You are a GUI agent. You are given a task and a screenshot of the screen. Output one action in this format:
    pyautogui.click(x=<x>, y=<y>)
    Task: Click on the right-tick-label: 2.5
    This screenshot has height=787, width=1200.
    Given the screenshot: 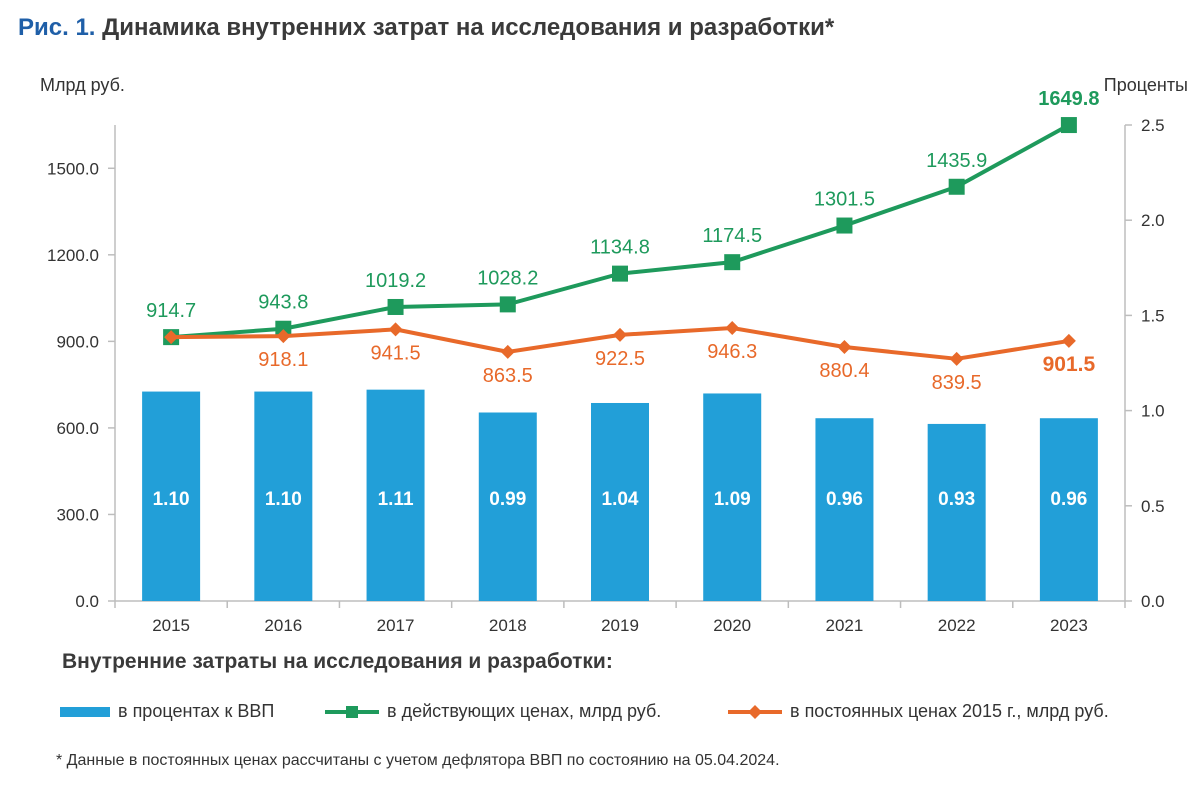 What is the action you would take?
    pyautogui.click(x=1153, y=125)
    